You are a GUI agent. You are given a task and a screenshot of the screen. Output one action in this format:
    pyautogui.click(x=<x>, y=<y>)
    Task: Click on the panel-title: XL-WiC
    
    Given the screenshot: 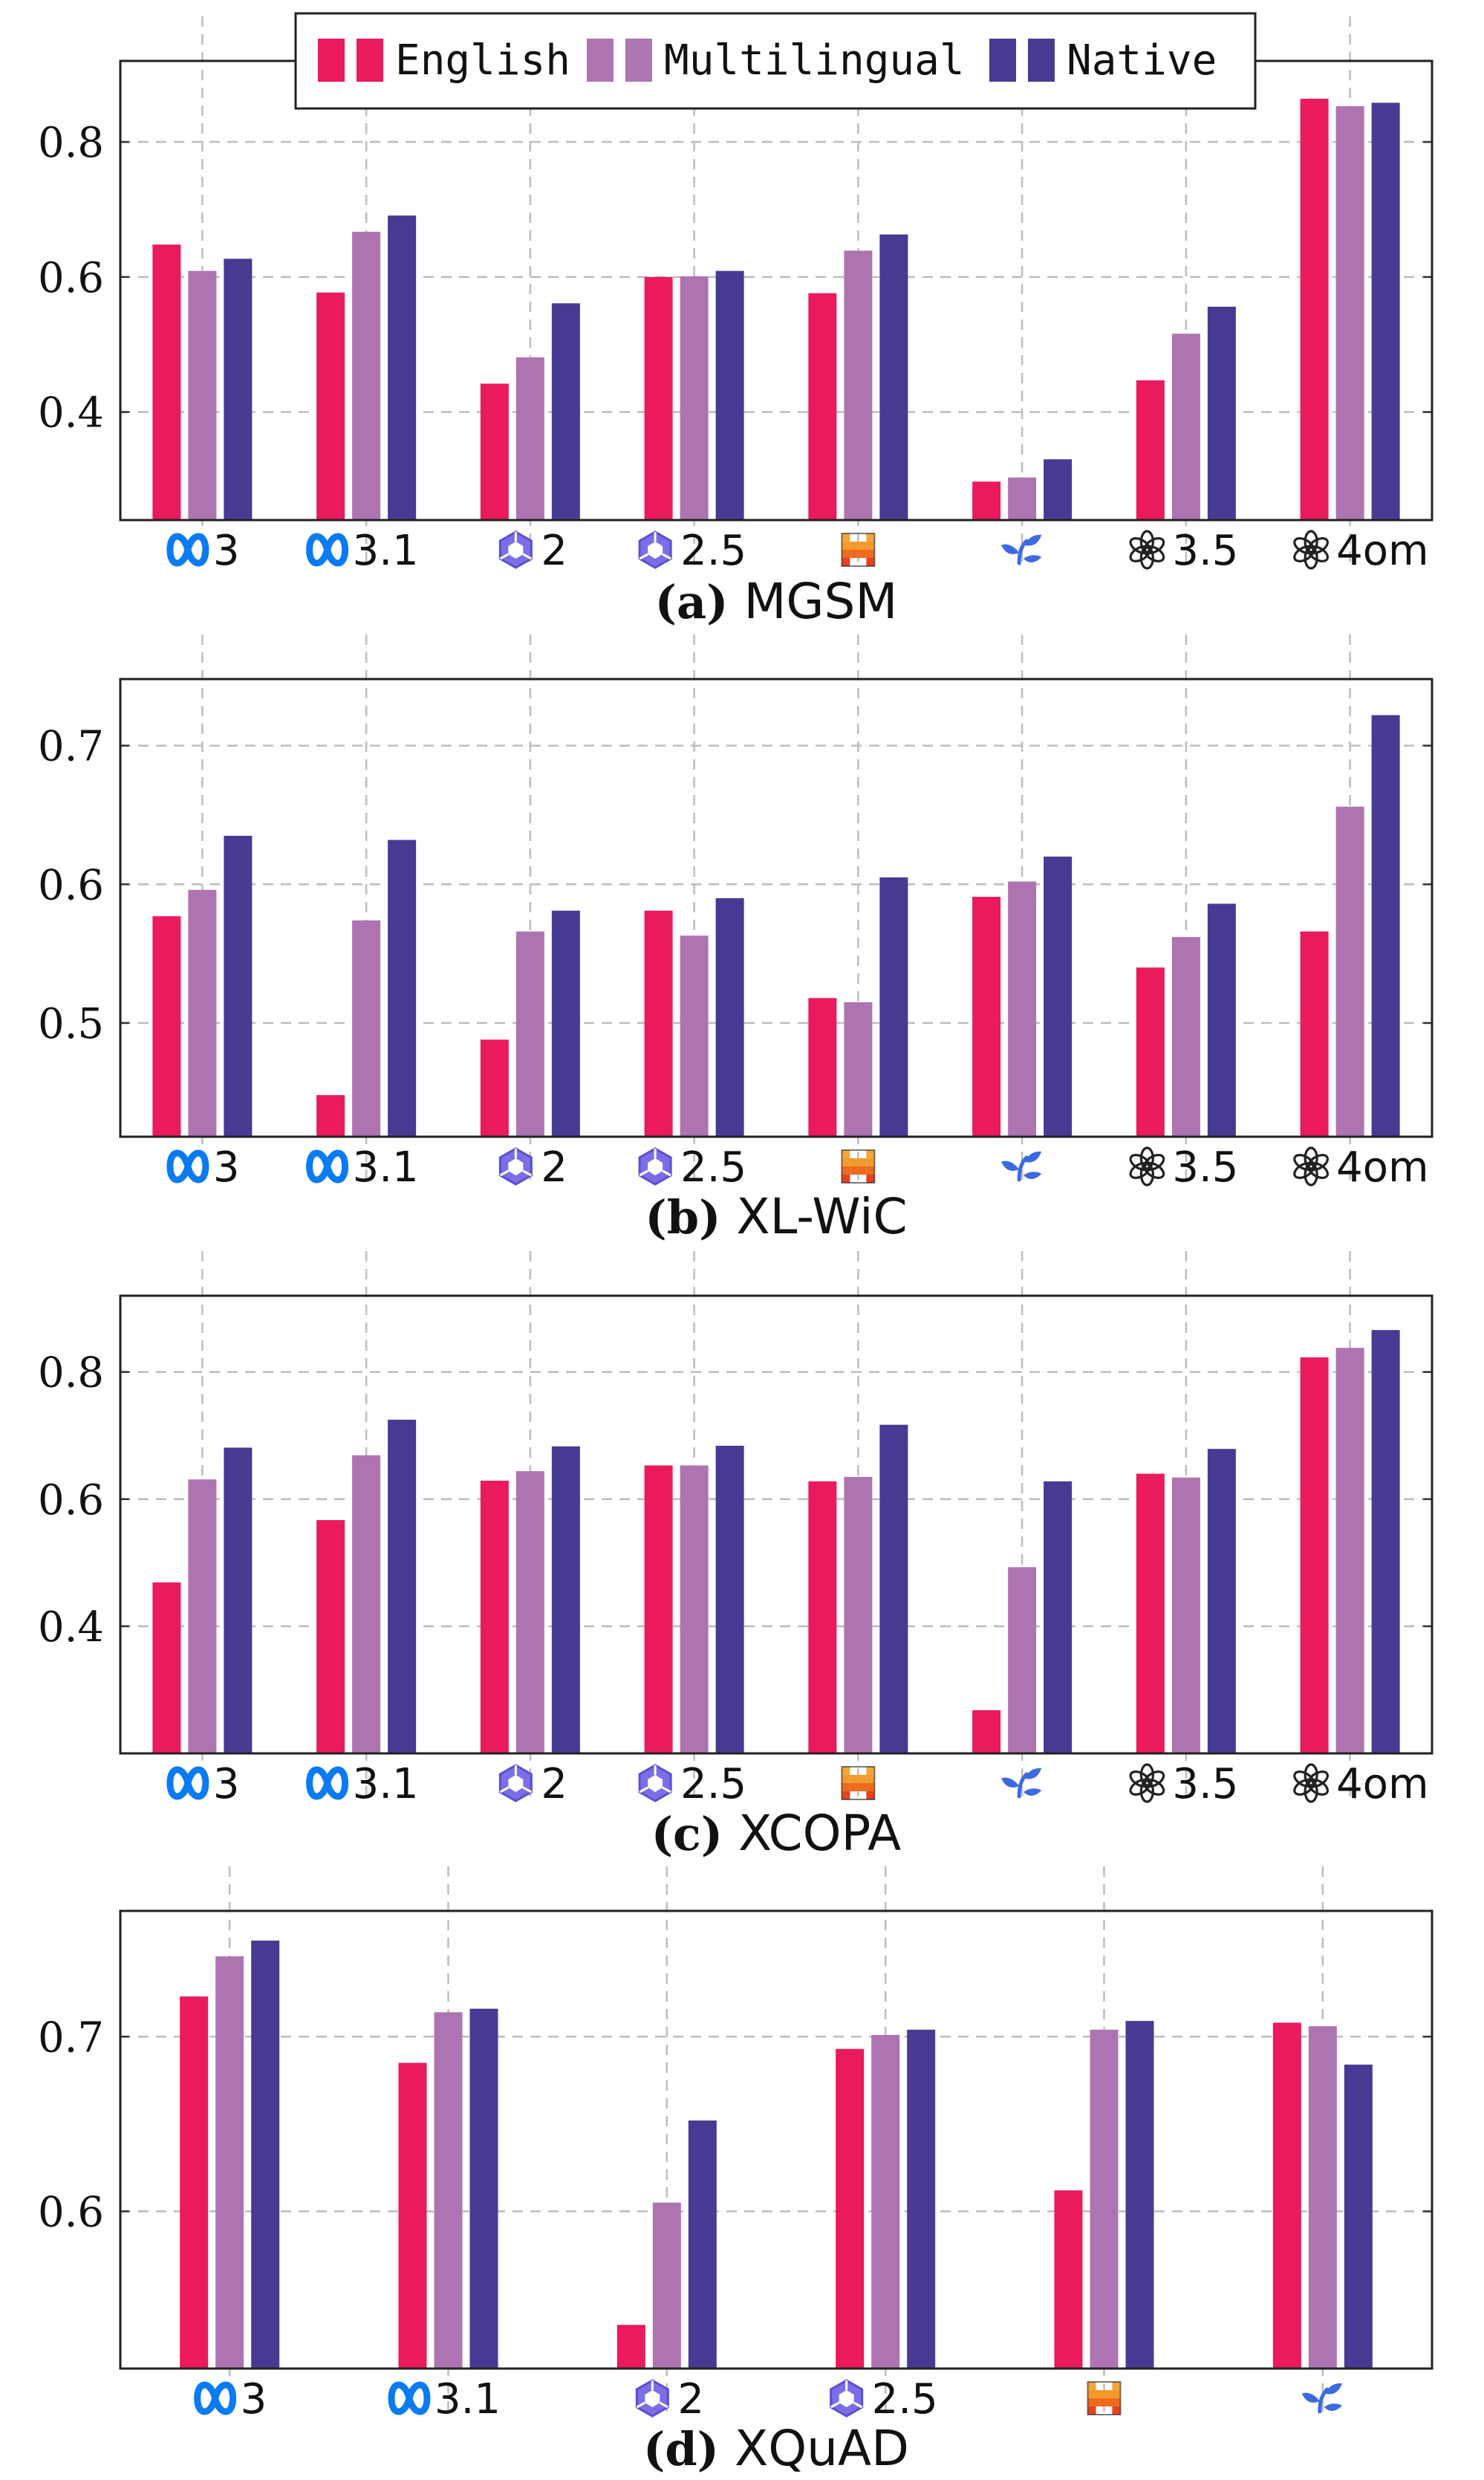 What is the action you would take?
    pyautogui.click(x=822, y=1216)
    